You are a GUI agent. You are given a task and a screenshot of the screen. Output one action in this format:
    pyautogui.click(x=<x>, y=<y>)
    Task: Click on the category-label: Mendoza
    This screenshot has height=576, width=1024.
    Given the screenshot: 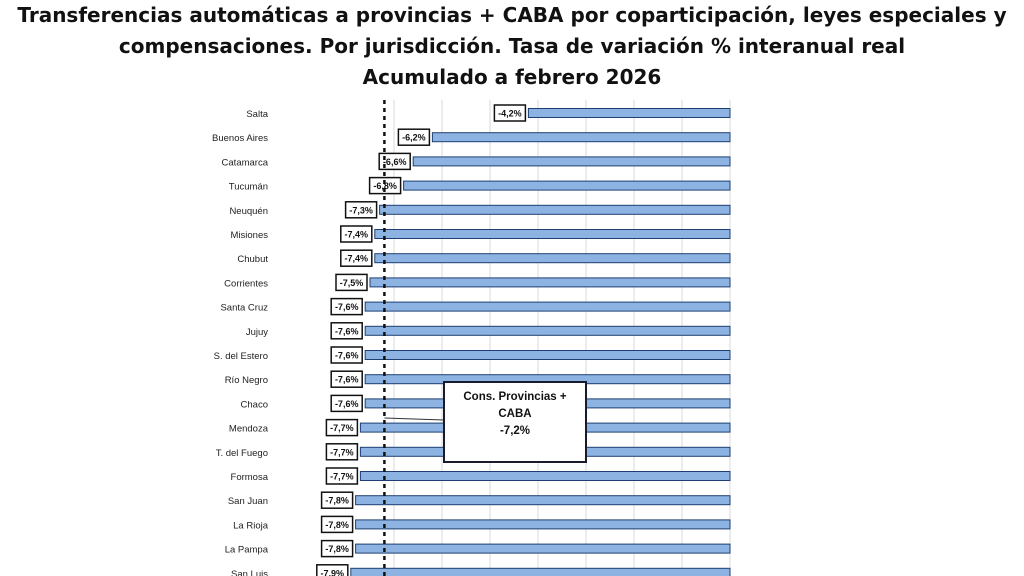 What is the action you would take?
    pyautogui.click(x=249, y=429)
    